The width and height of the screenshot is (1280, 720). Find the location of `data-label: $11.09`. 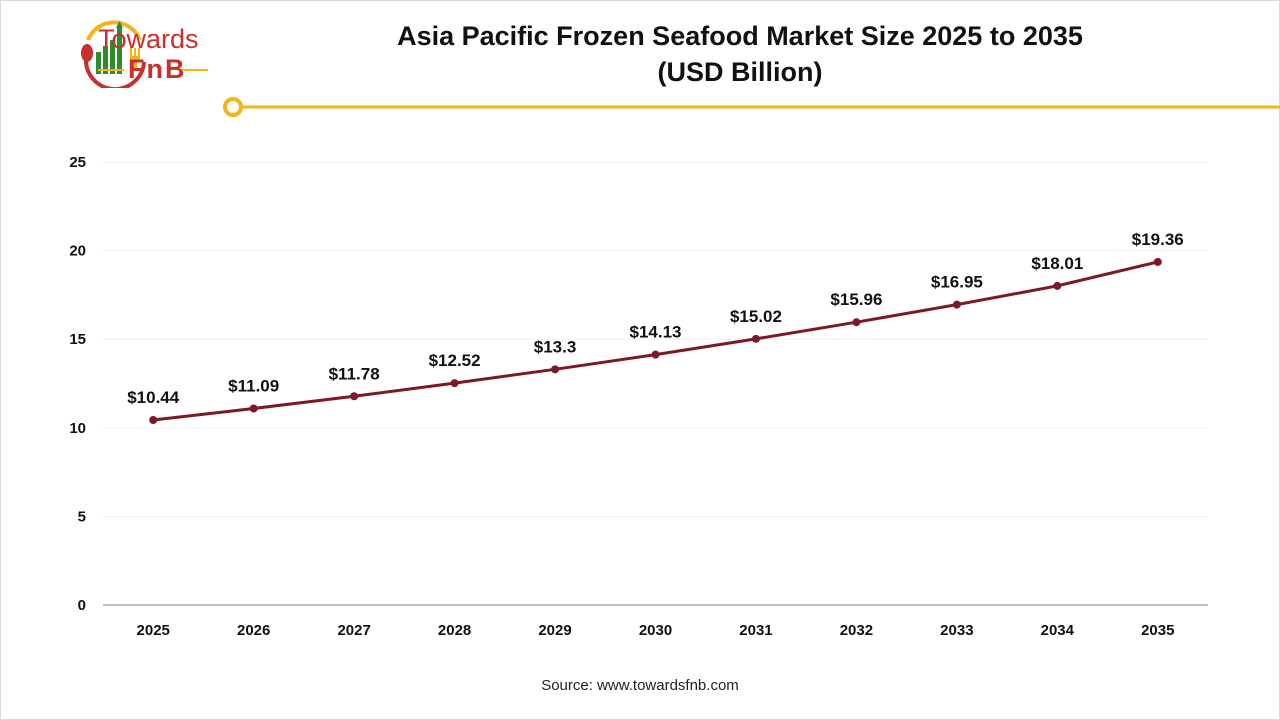

data-label: $11.09 is located at coordinates (253, 385).